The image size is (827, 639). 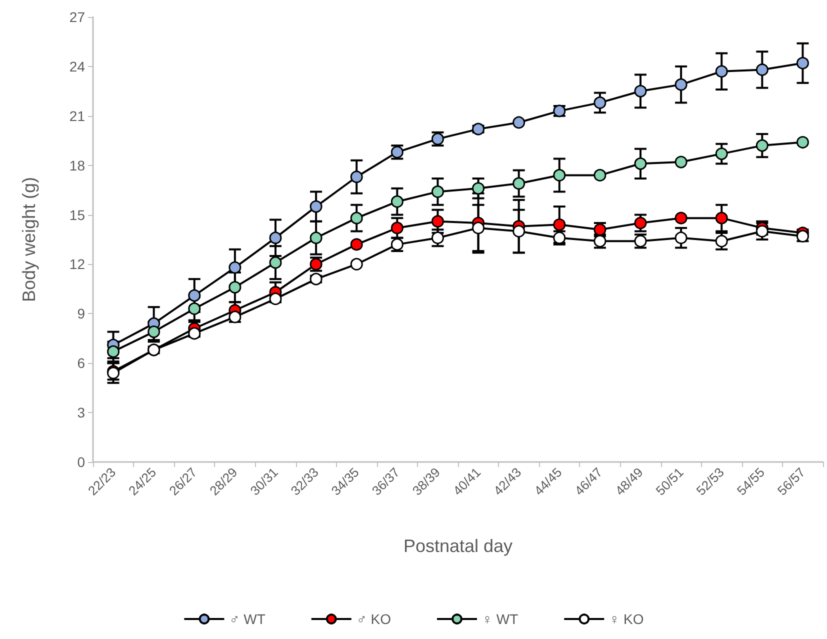 What do you see at coordinates (626, 619) in the screenshot?
I see `legend-label: ♀ KO` at bounding box center [626, 619].